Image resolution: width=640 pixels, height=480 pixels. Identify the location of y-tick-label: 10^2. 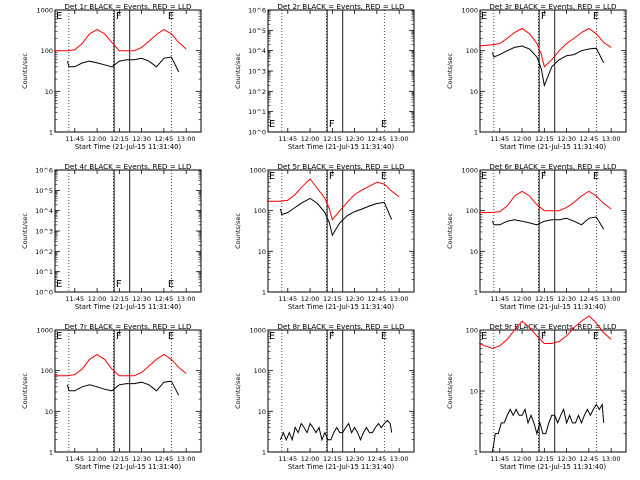
(257, 92).